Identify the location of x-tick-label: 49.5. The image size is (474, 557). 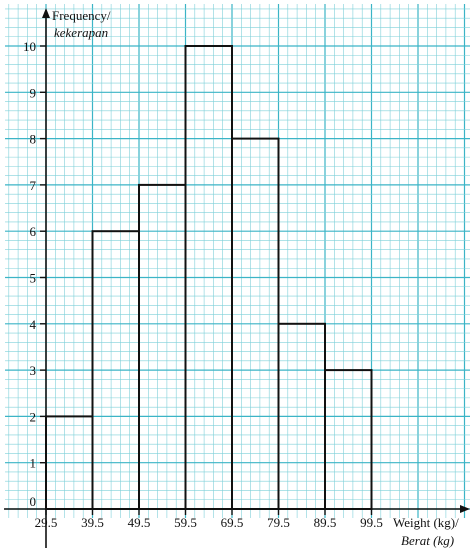
(139, 522).